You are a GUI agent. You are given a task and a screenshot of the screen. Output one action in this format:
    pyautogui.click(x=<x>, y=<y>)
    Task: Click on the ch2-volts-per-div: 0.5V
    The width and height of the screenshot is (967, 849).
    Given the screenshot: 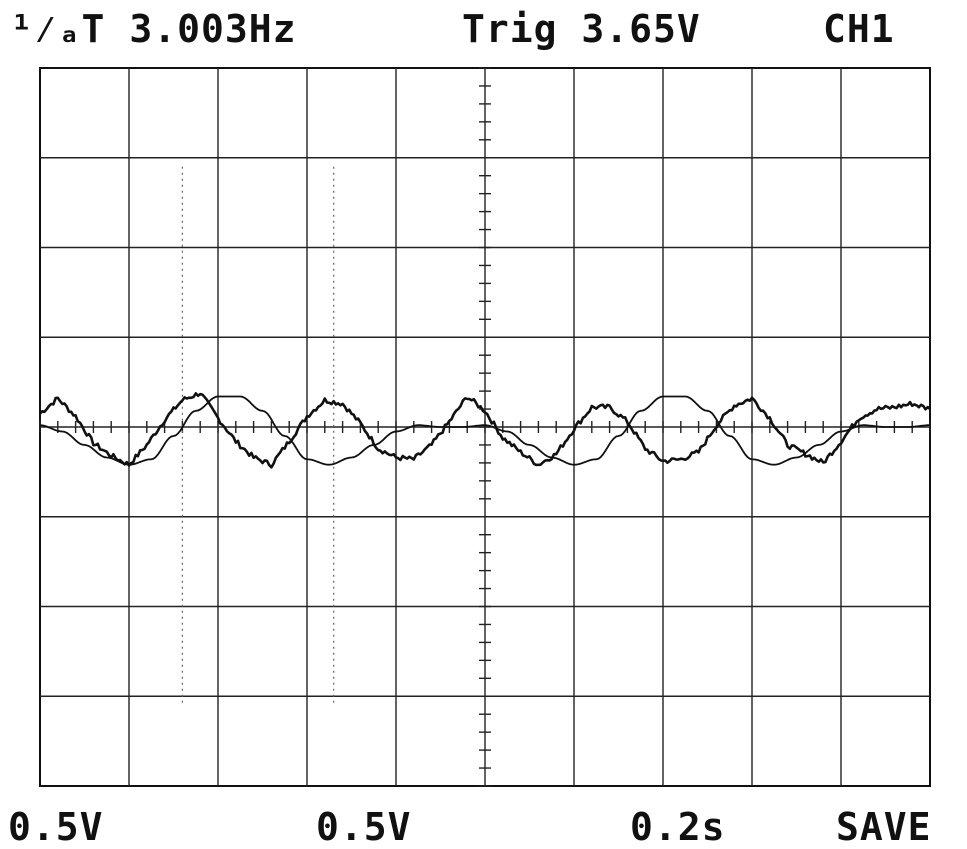 What is the action you would take?
    pyautogui.click(x=364, y=827)
    